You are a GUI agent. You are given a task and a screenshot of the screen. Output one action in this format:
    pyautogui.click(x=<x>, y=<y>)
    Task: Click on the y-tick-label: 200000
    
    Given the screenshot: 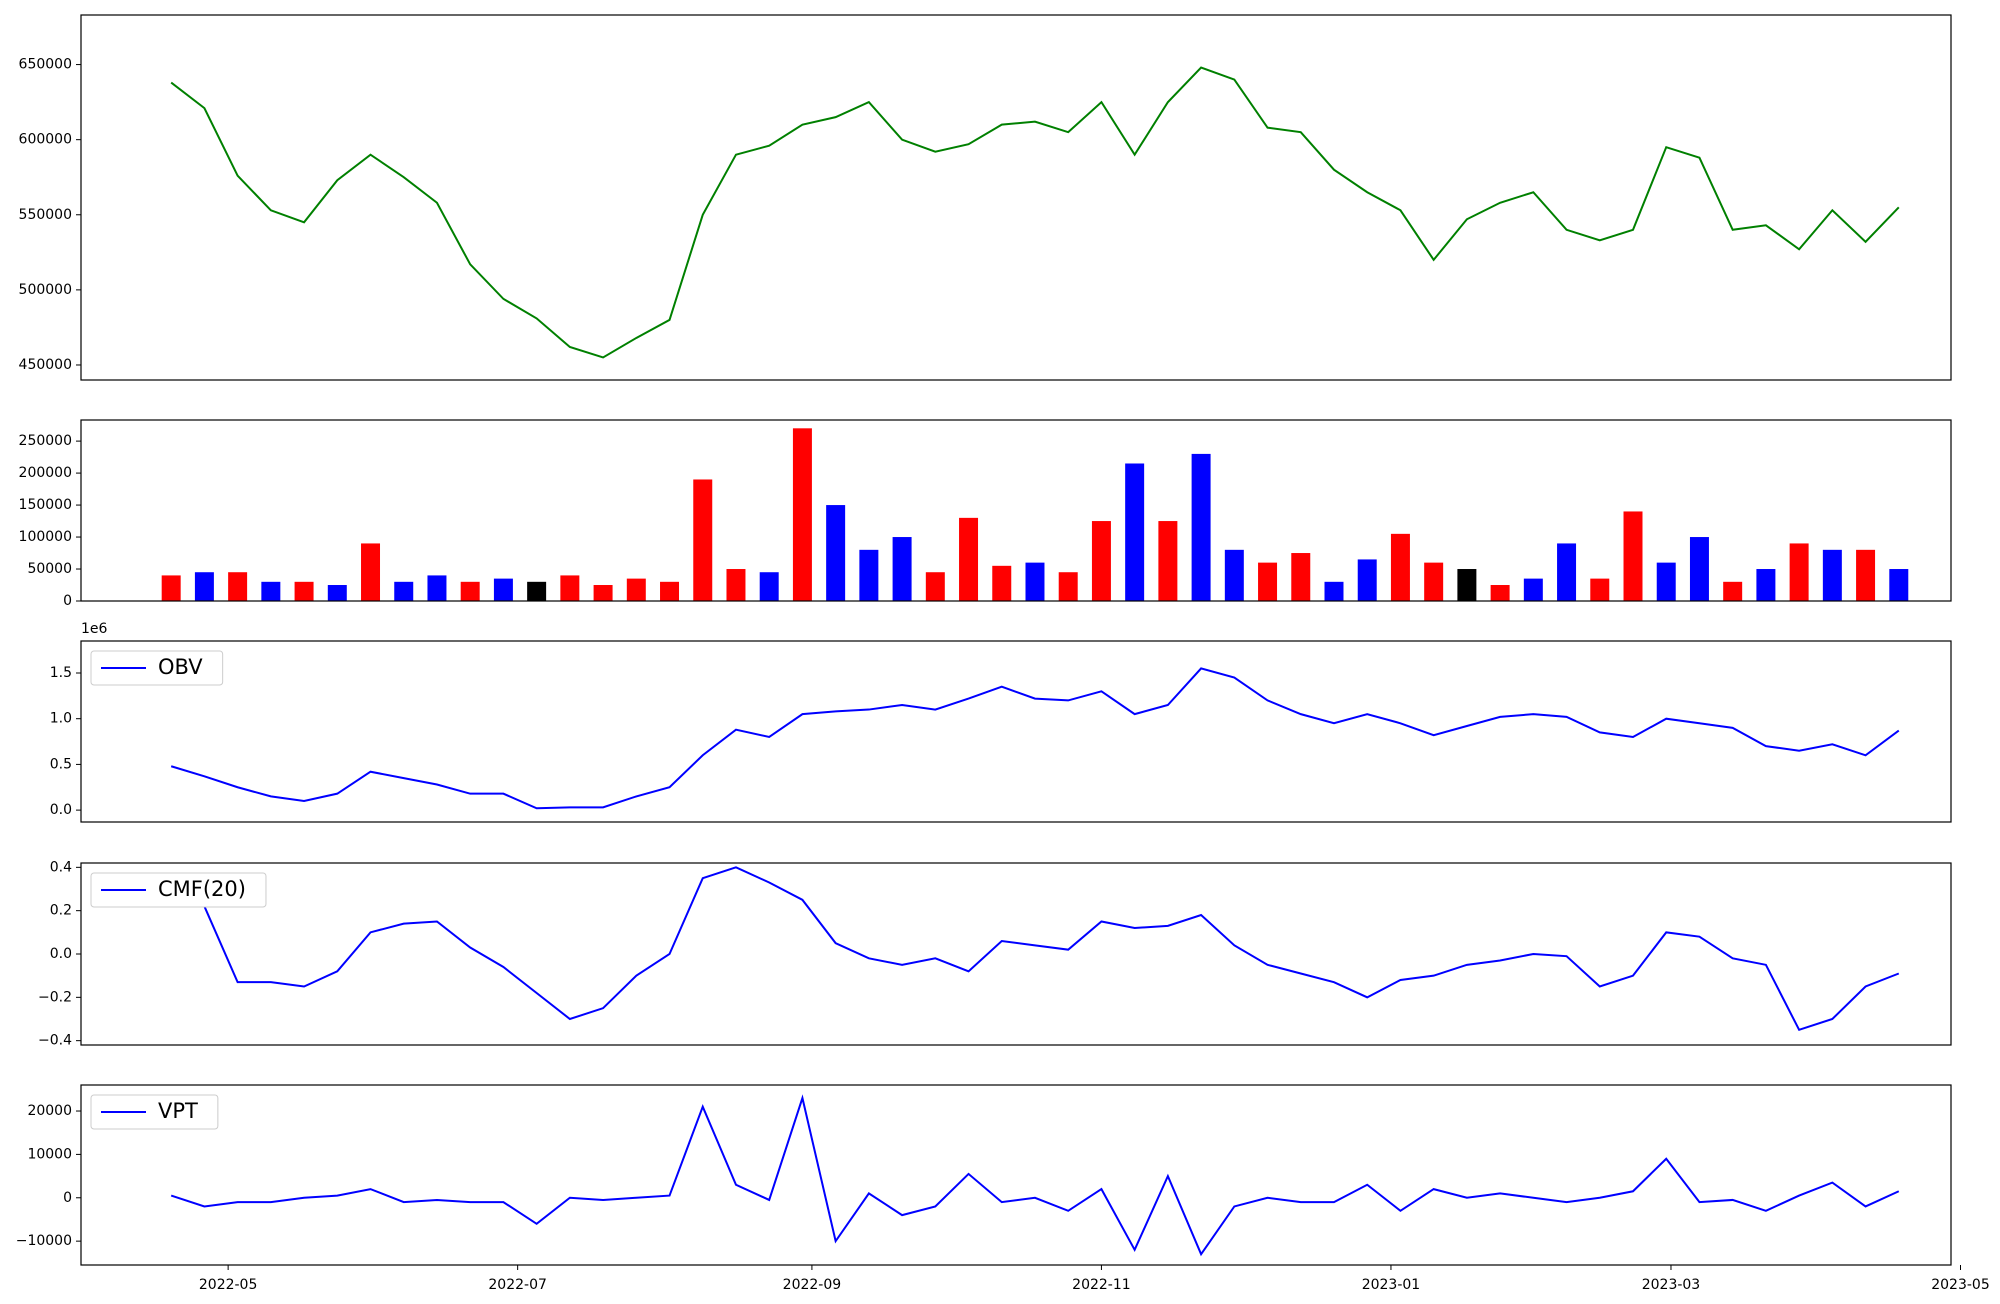 What is the action you would take?
    pyautogui.click(x=45, y=473)
    